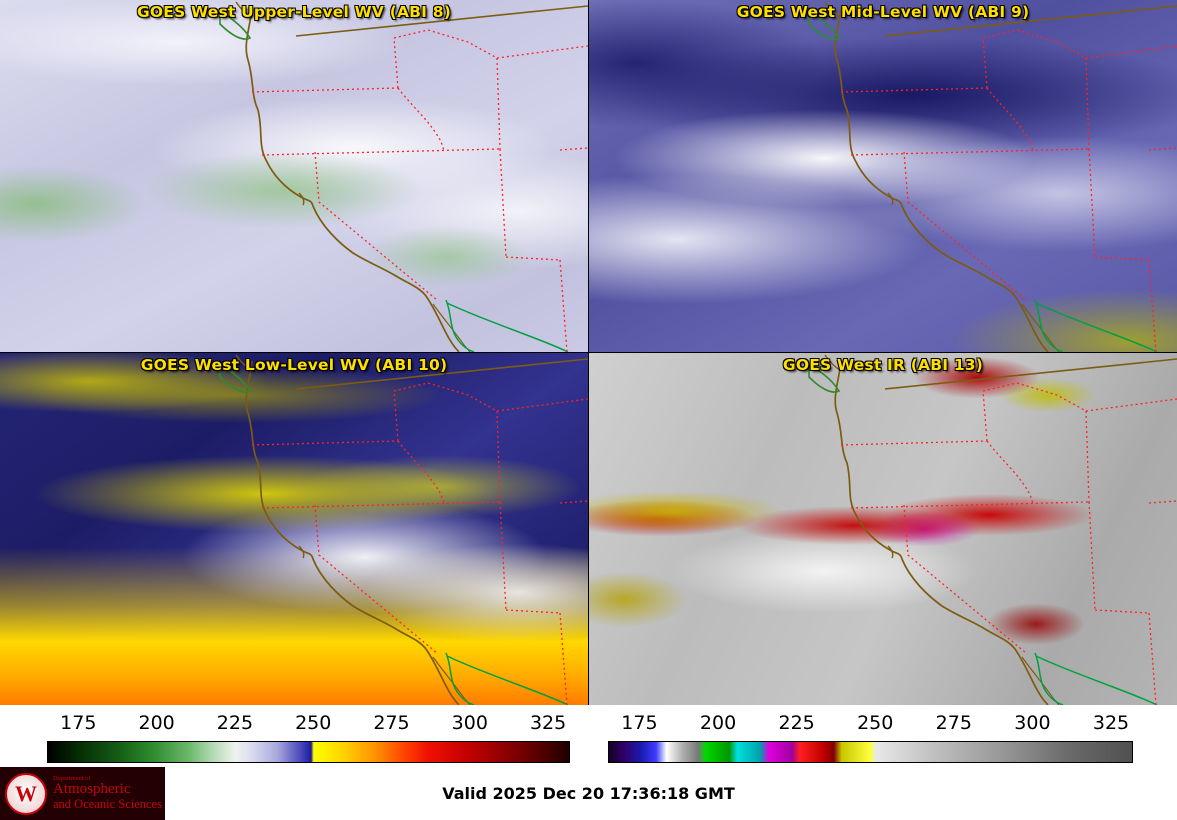  I want to click on wv-colorbar: 175 200 225 250 275 300 325, so click(294, 736).